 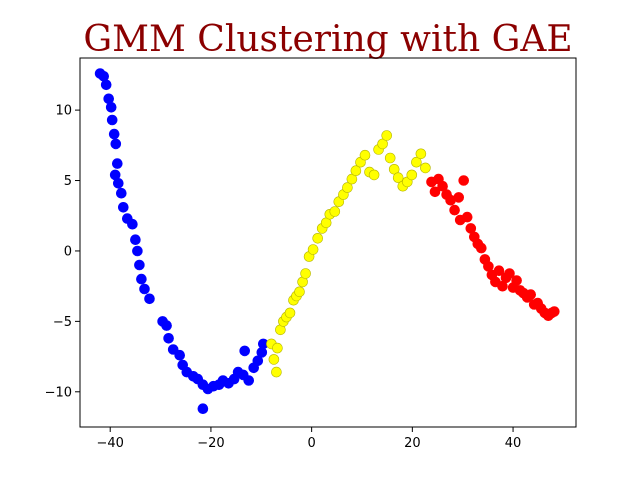 I want to click on y-tick-label: −5, so click(x=62, y=322).